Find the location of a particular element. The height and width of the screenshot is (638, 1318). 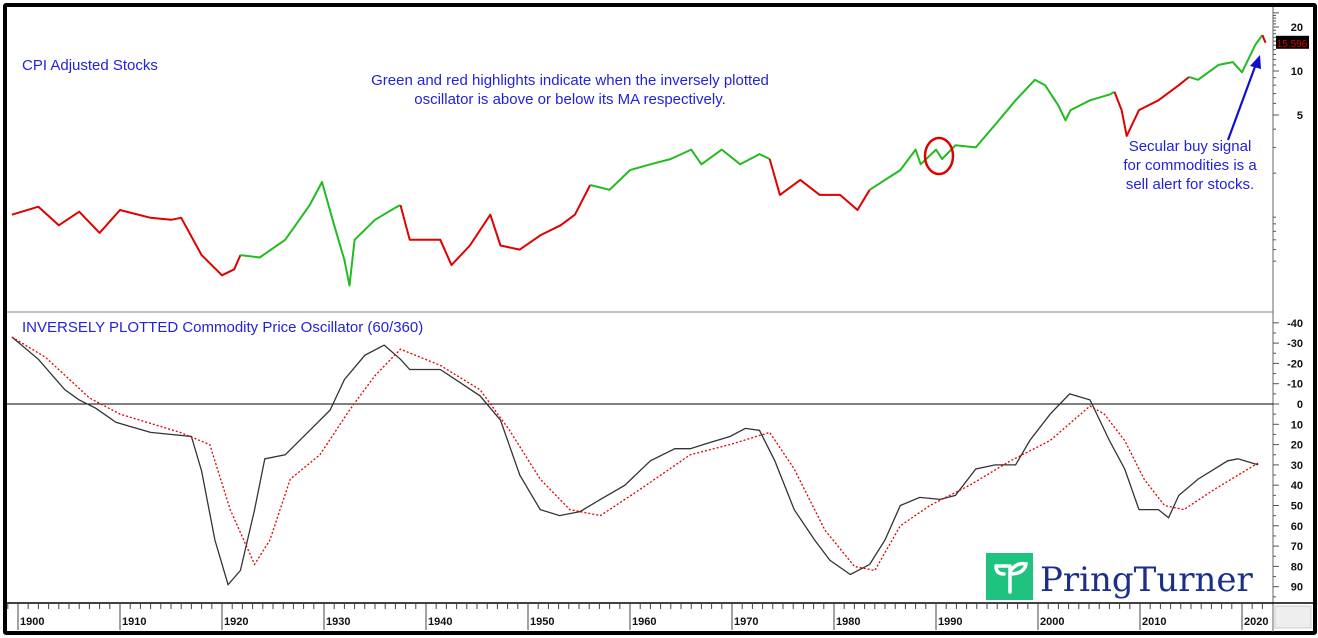

y-tick-label: 70 is located at coordinates (1297, 547).